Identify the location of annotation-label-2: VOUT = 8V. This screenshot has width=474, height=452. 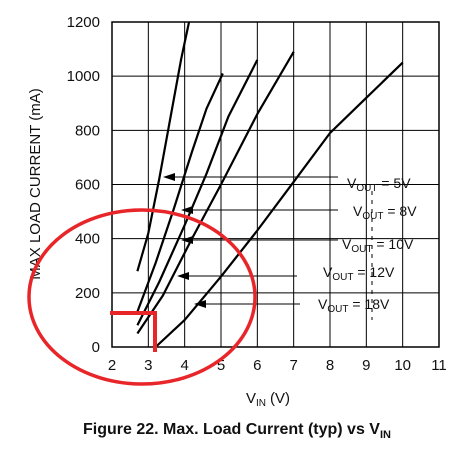
(385, 212).